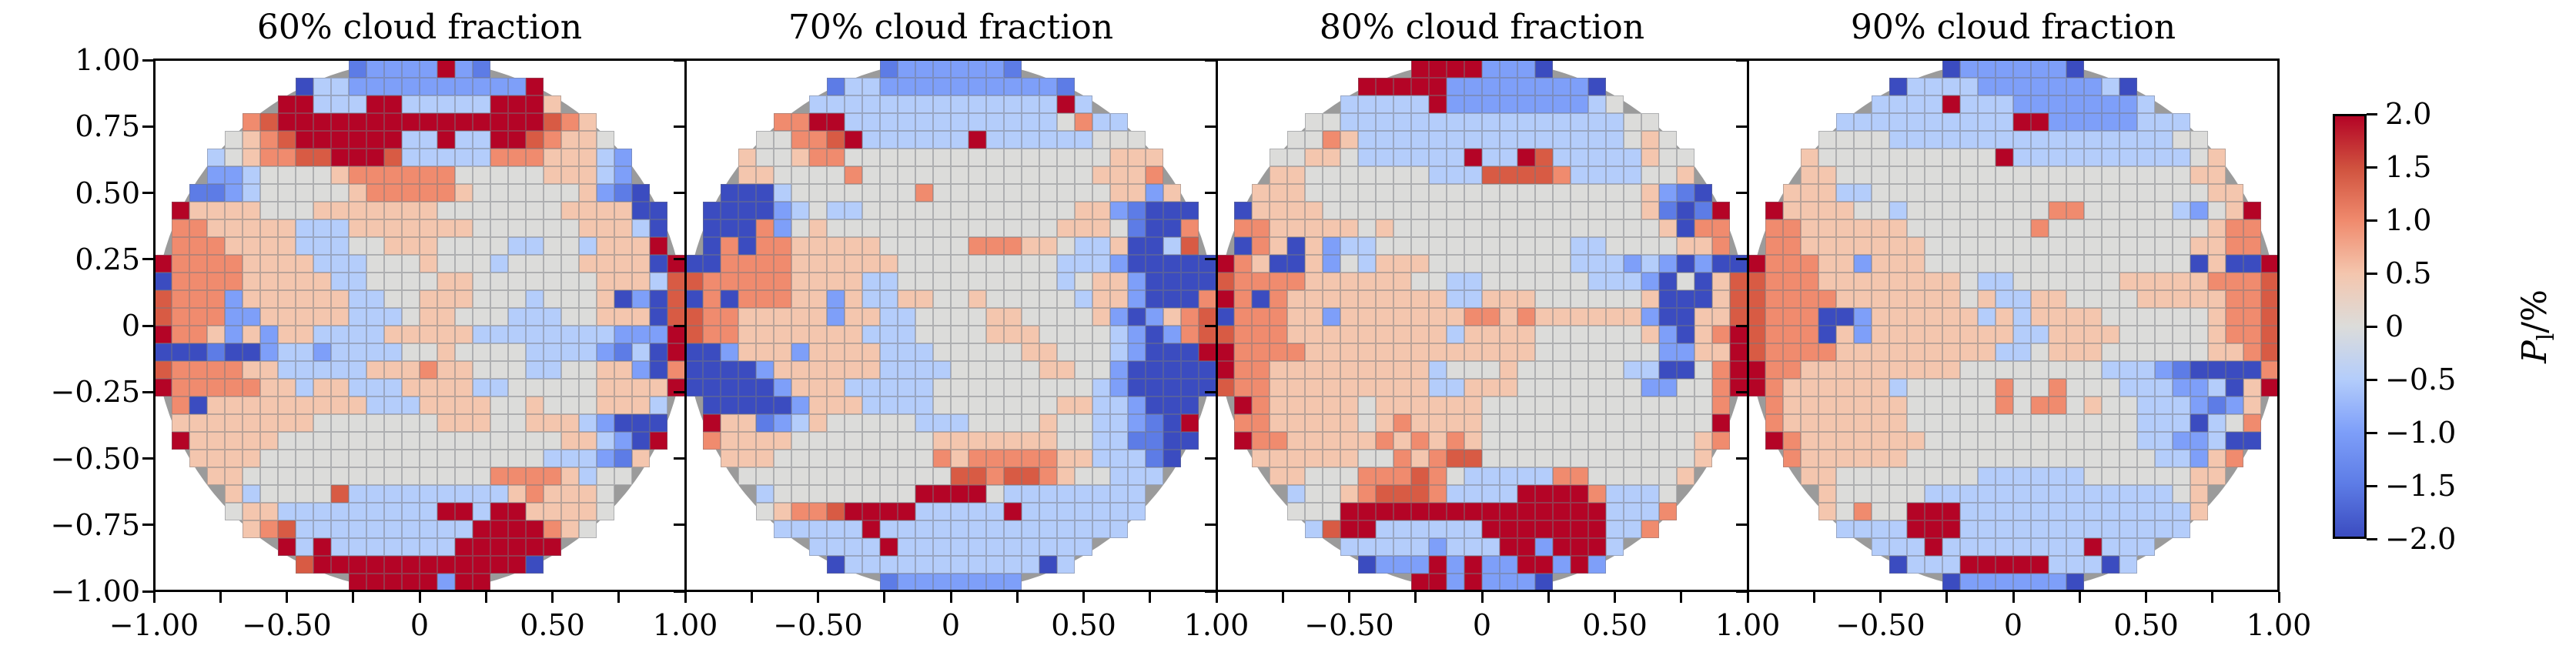  I want to click on y-tick-label: 1.00, so click(108, 60).